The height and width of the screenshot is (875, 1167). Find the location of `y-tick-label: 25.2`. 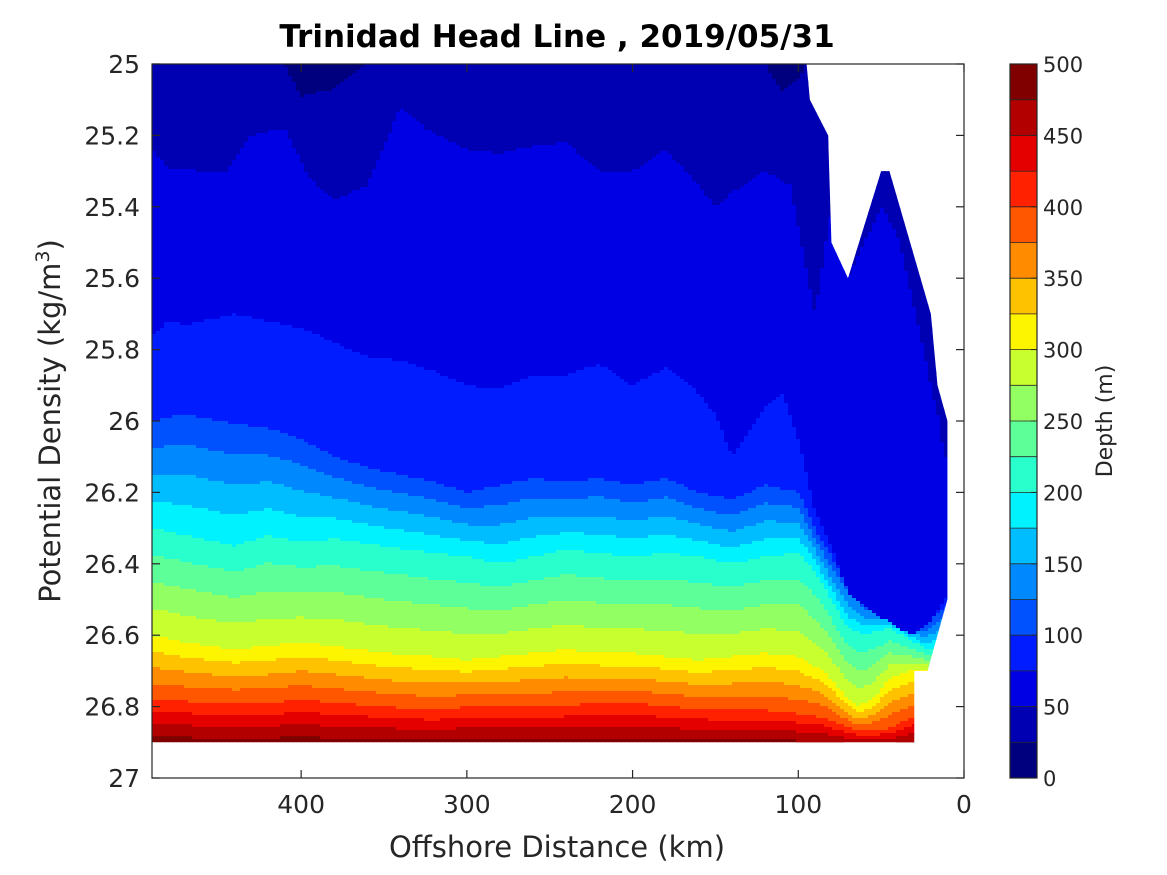

y-tick-label: 25.2 is located at coordinates (112, 135).